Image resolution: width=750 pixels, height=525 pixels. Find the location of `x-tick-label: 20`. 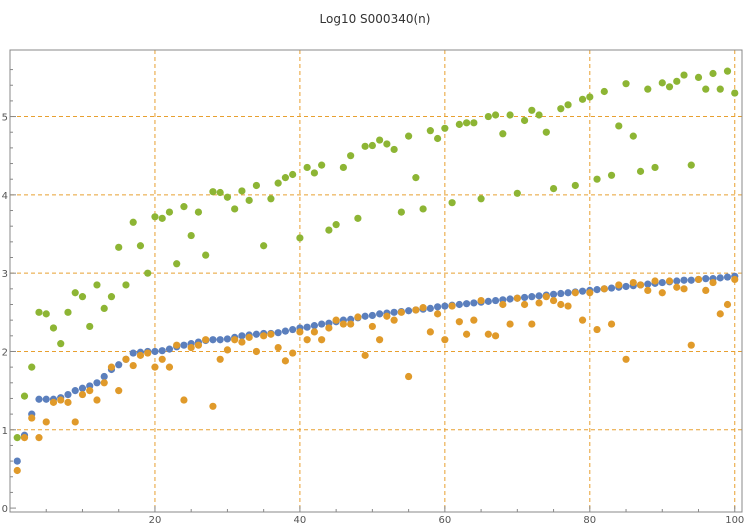

x-tick-label: 20 is located at coordinates (155, 520).